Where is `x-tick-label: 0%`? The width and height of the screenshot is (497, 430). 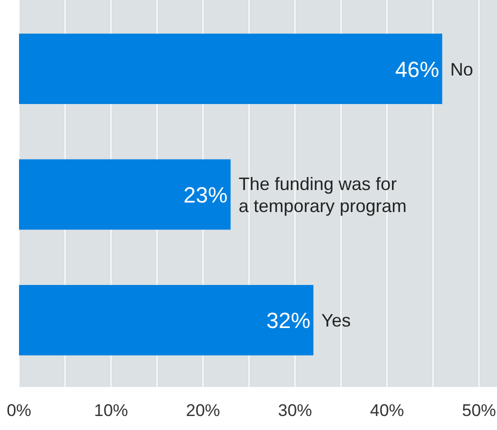 x-tick-label: 0% is located at coordinates (19, 410).